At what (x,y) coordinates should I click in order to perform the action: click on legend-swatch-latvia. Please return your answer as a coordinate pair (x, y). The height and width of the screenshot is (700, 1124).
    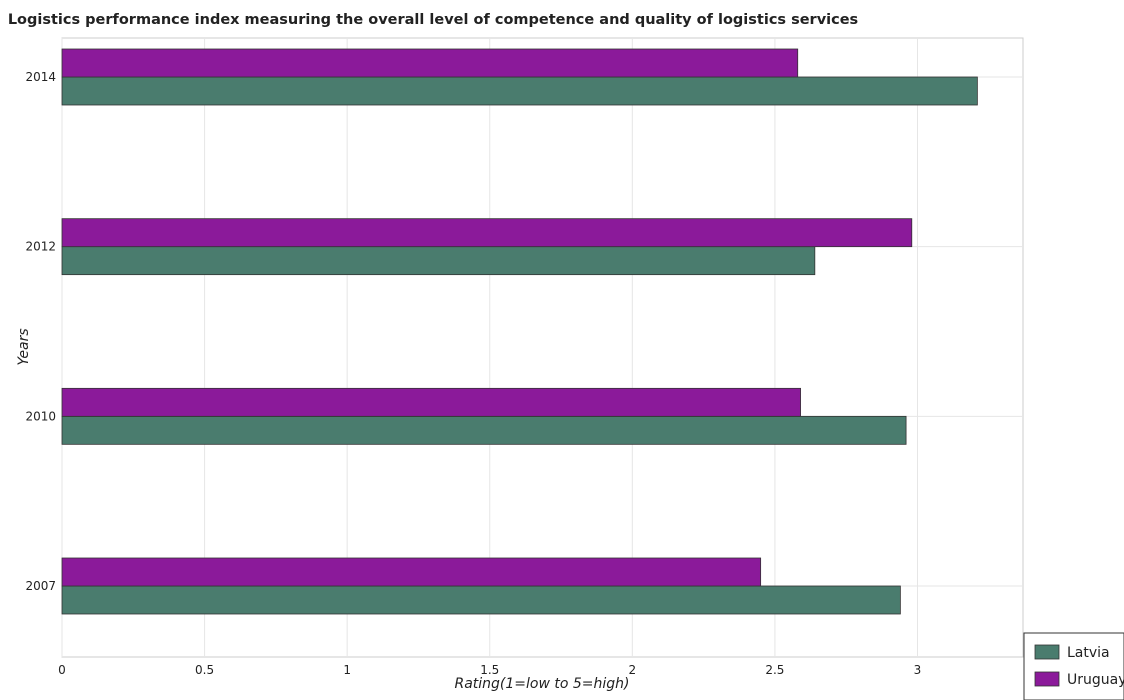
    Looking at the image, I should click on (1047, 652).